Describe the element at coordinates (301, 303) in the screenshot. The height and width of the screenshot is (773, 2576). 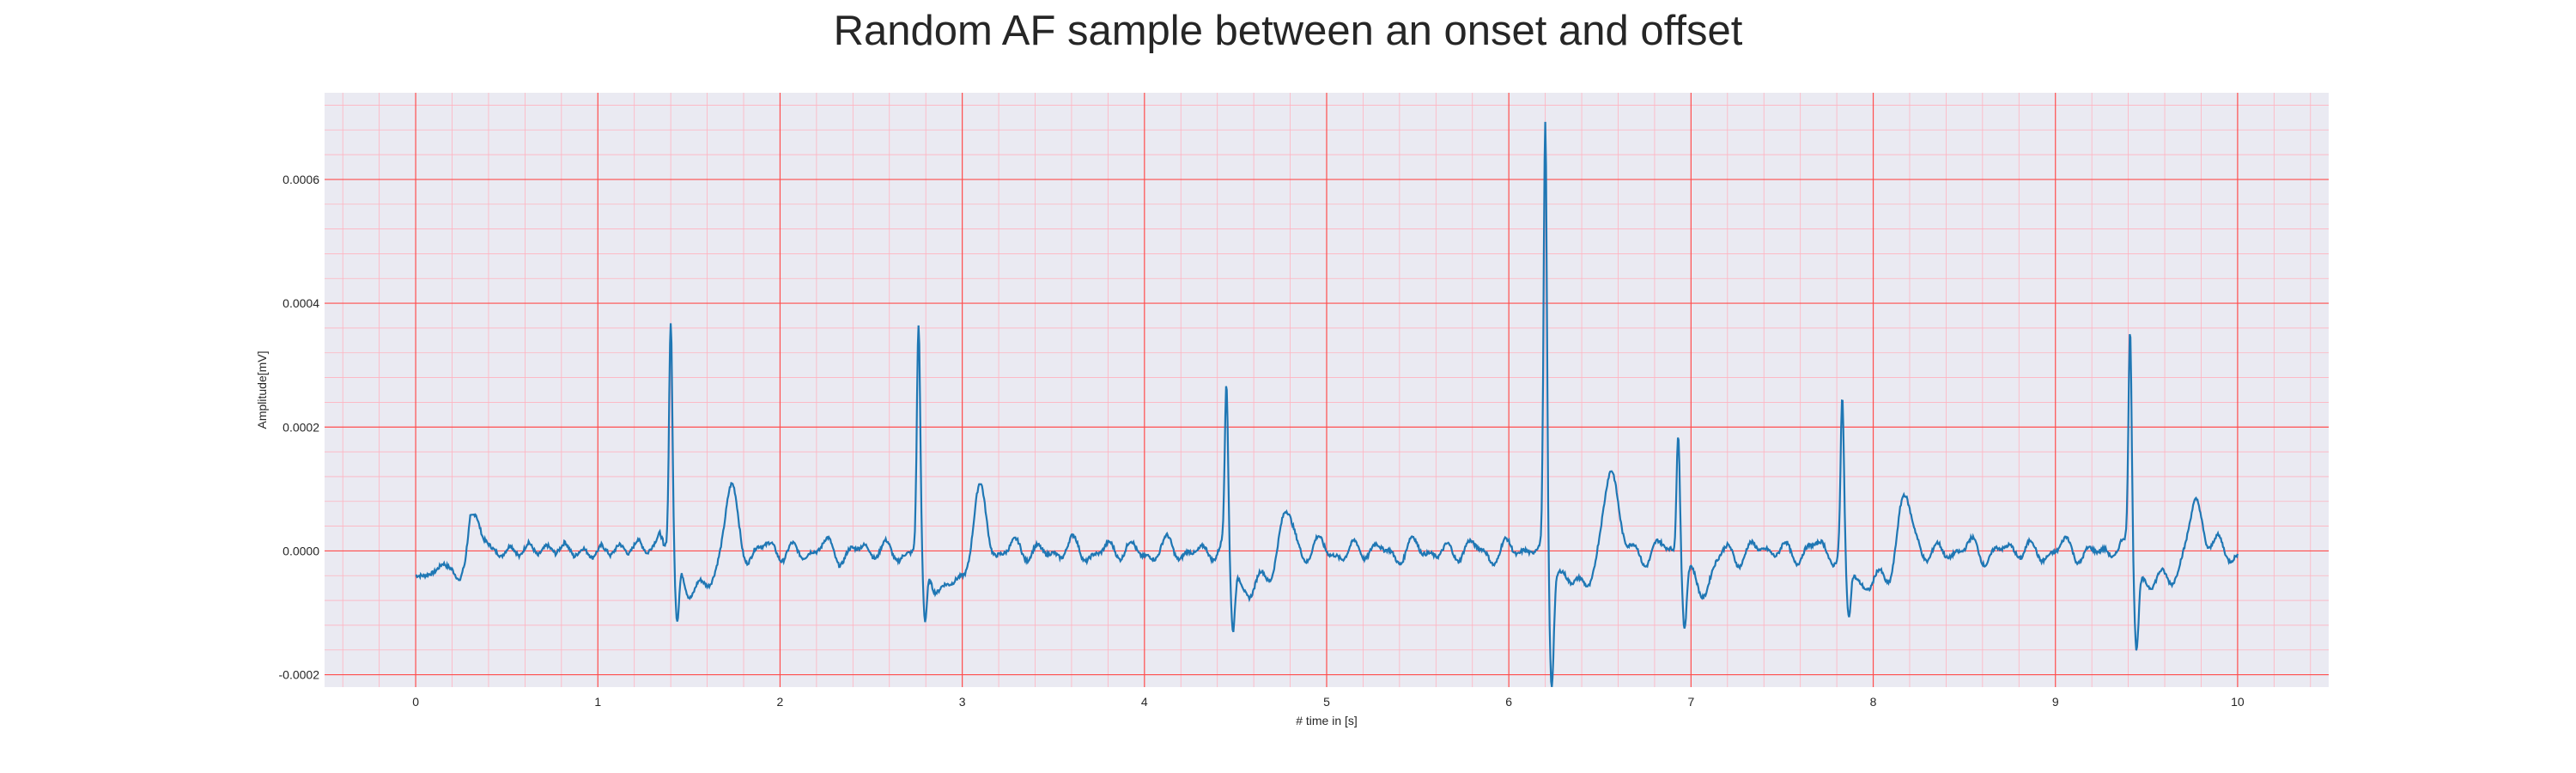
I see `y-tick-label: 0.0004` at that location.